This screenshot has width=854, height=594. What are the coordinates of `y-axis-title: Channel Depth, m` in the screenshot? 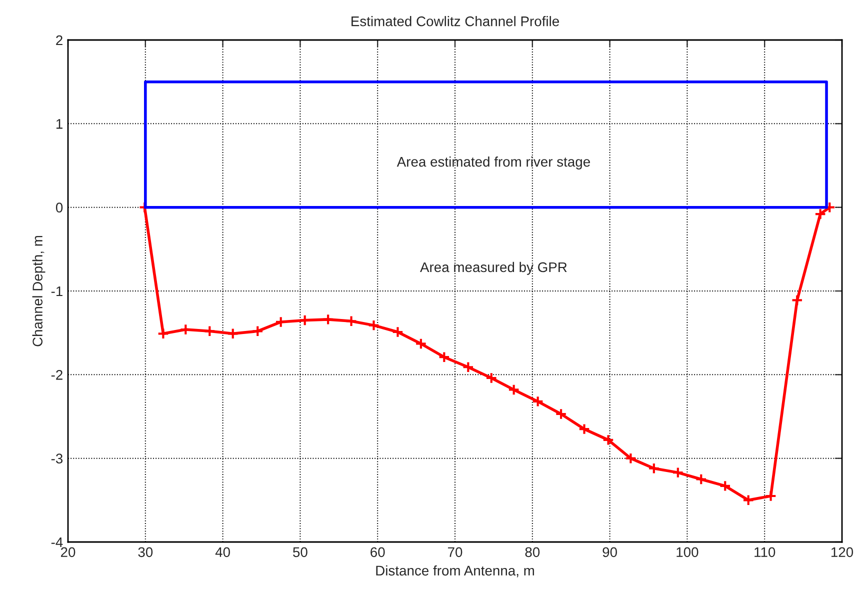 It's located at (39, 291).